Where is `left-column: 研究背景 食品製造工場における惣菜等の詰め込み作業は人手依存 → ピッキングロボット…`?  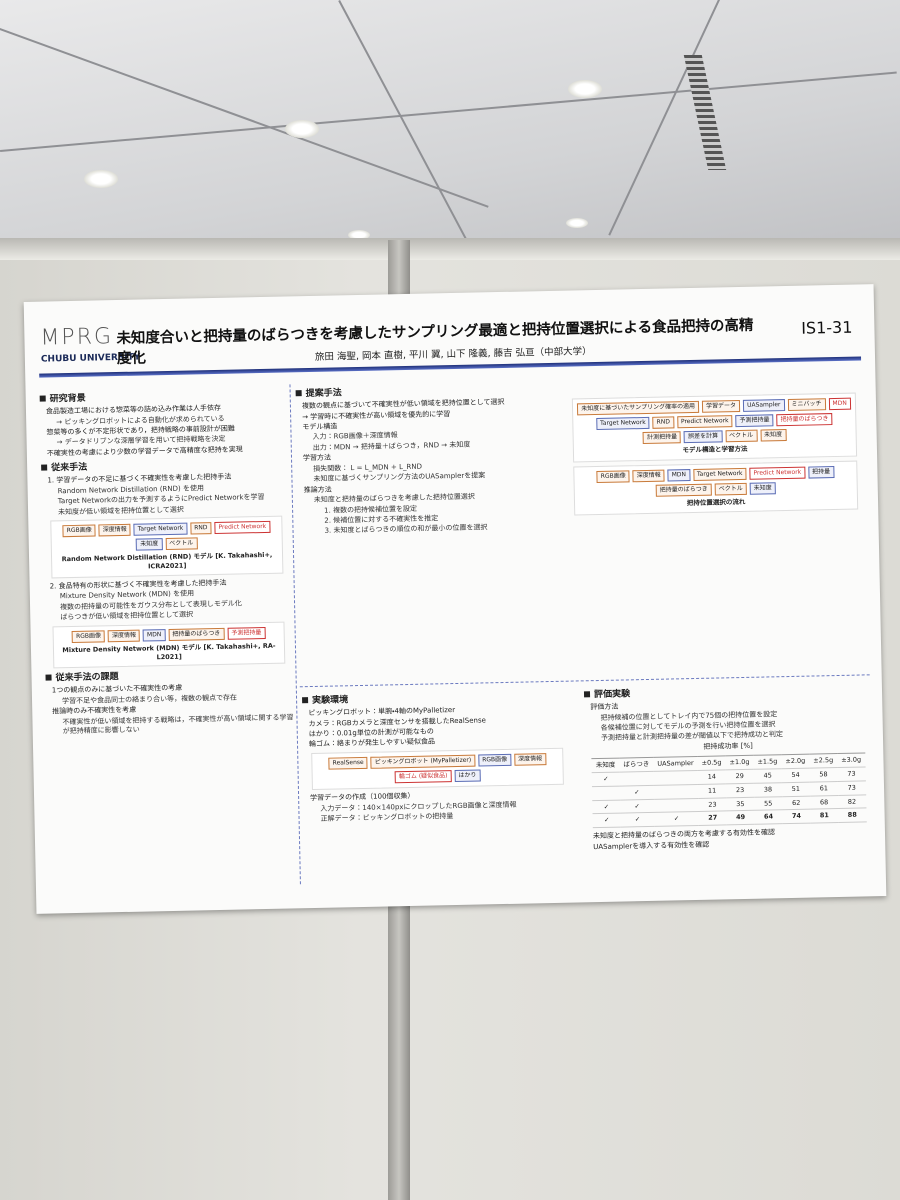
left-column: 研究背景 食品製造工場における惣菜等の詰め込み作業は人手依存 → ピッキングロボット… is located at coordinates (167, 561).